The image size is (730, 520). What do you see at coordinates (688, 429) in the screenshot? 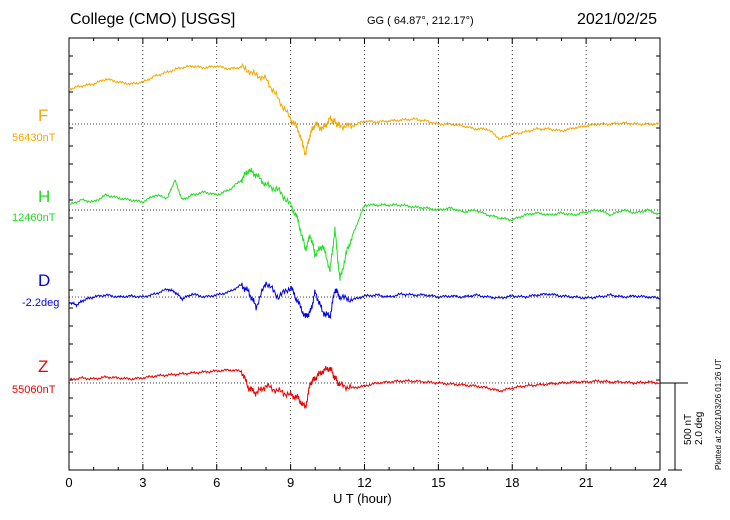
I see `scale-nt-label: 500 nT` at bounding box center [688, 429].